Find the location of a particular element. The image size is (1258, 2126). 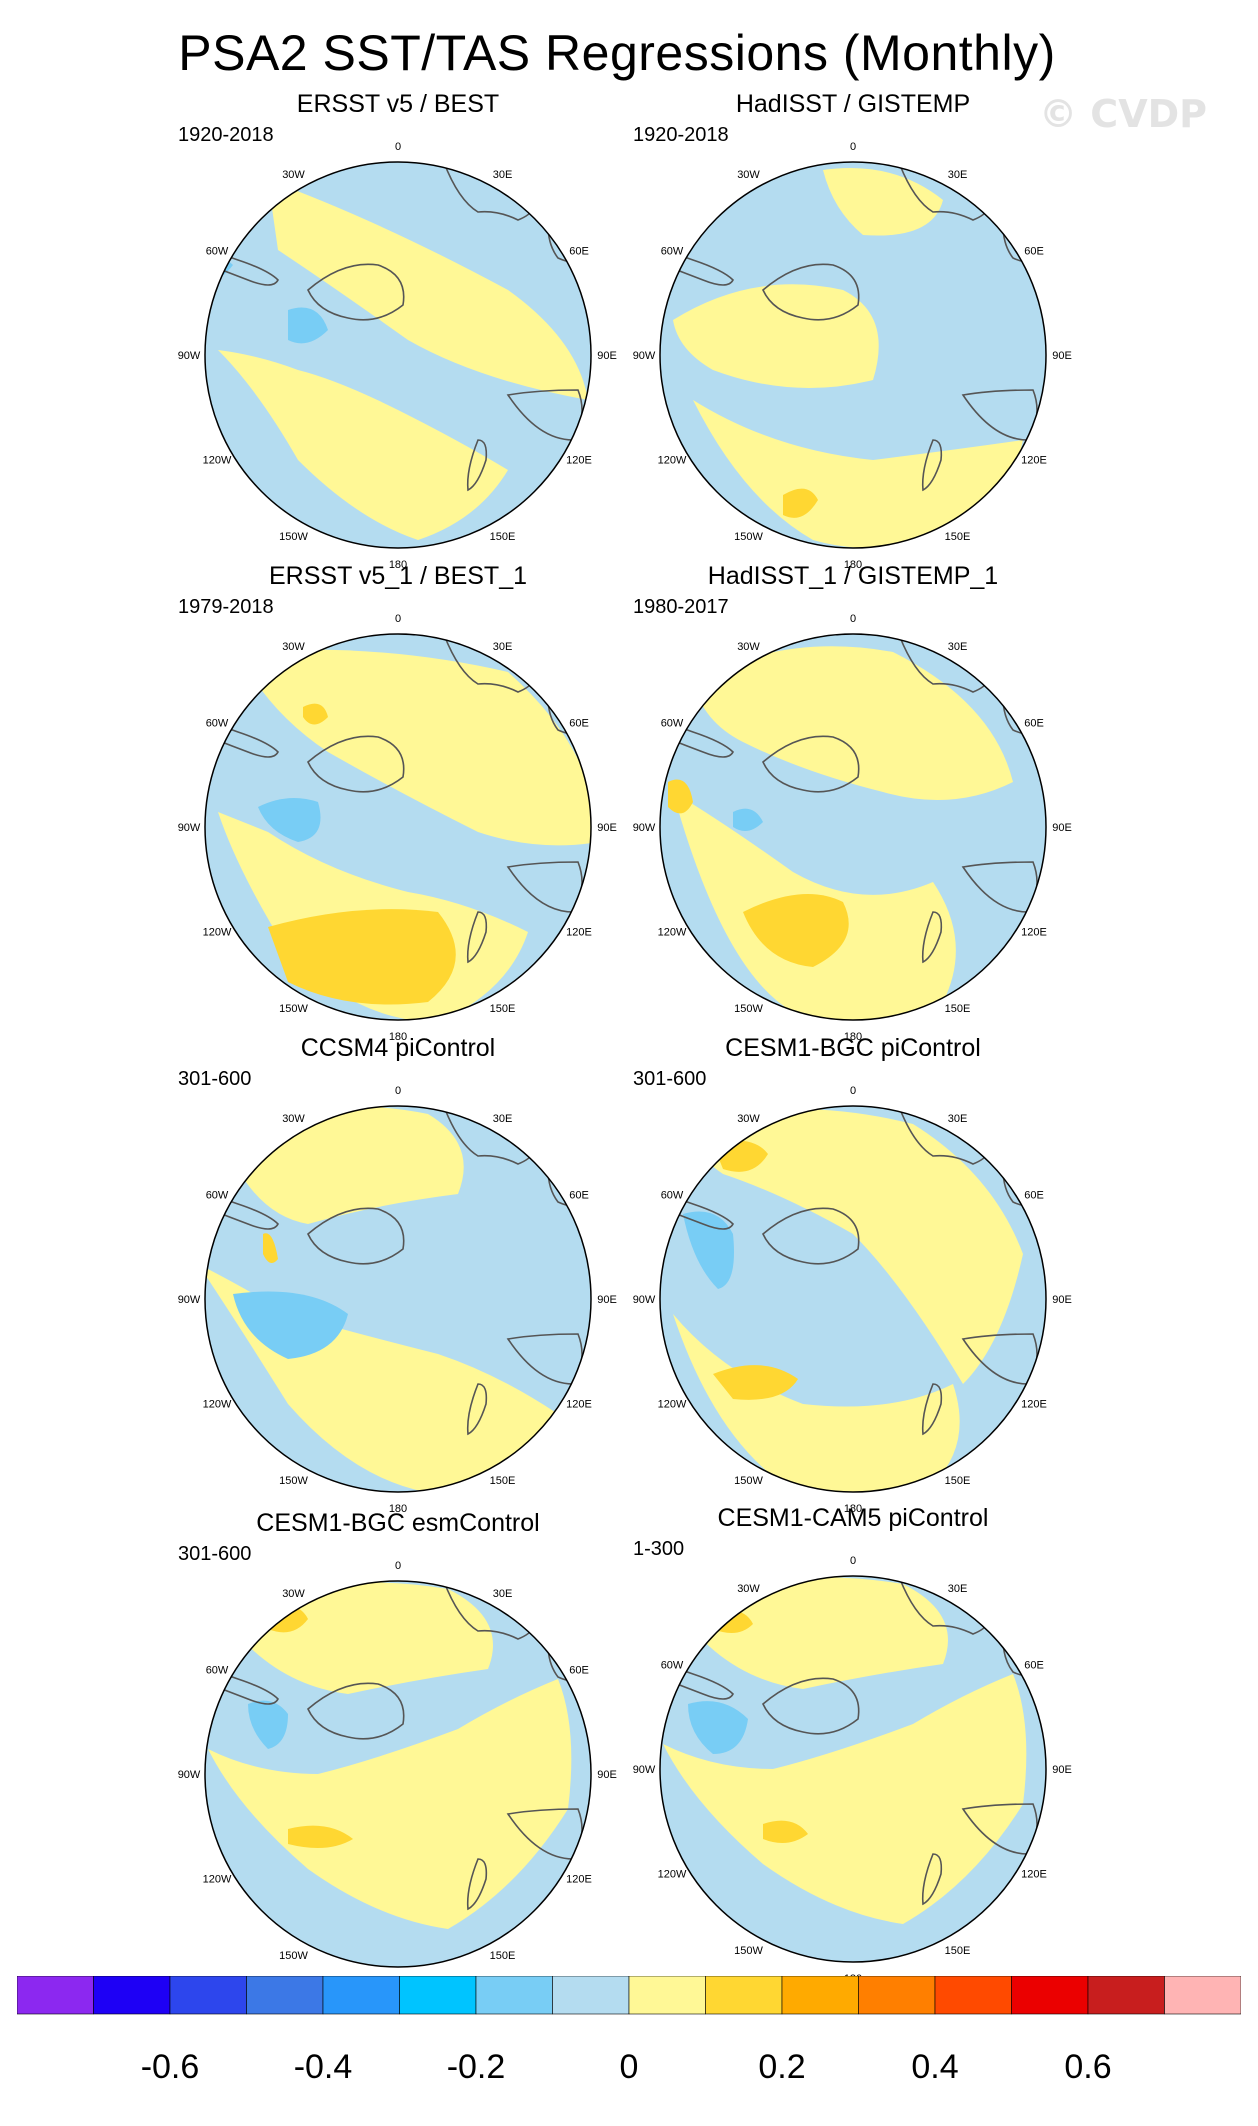

figure-title: PSA2 SST/TAS Regressions (Monthly) is located at coordinates (617, 53).